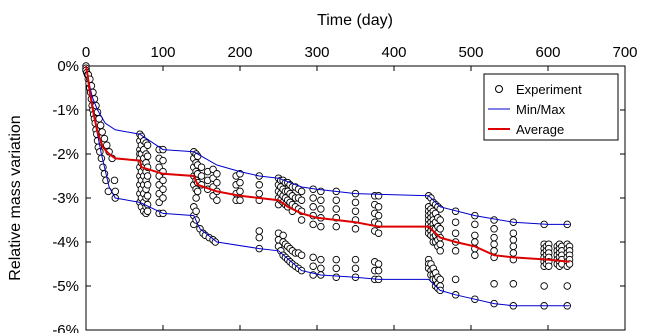  I want to click on legend-label-average: Average, so click(540, 129).